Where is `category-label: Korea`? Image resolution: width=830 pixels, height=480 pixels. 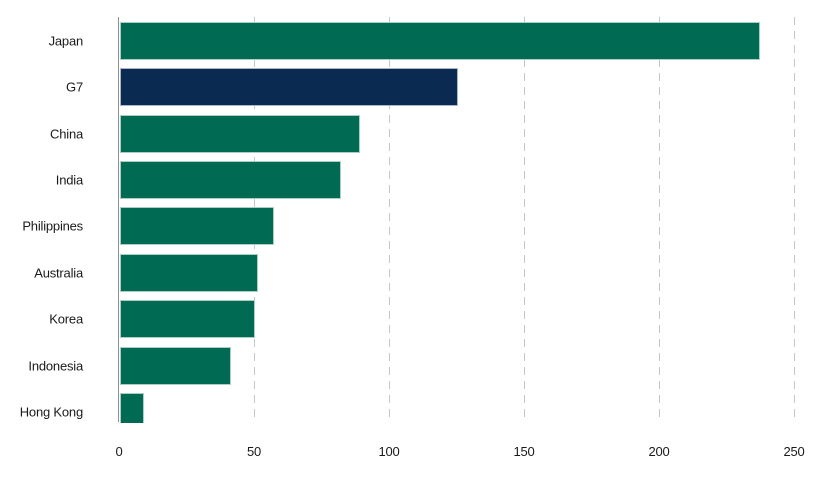
category-label: Korea is located at coordinates (66, 319).